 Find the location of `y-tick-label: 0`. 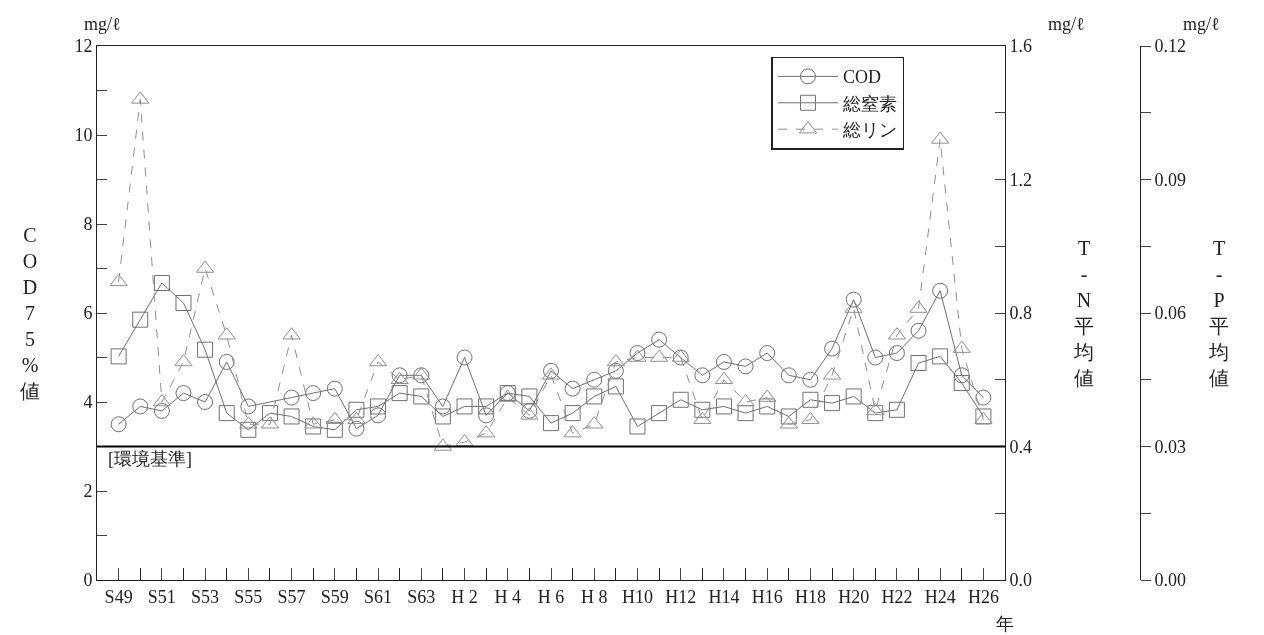

y-tick-label: 0 is located at coordinates (88, 580).